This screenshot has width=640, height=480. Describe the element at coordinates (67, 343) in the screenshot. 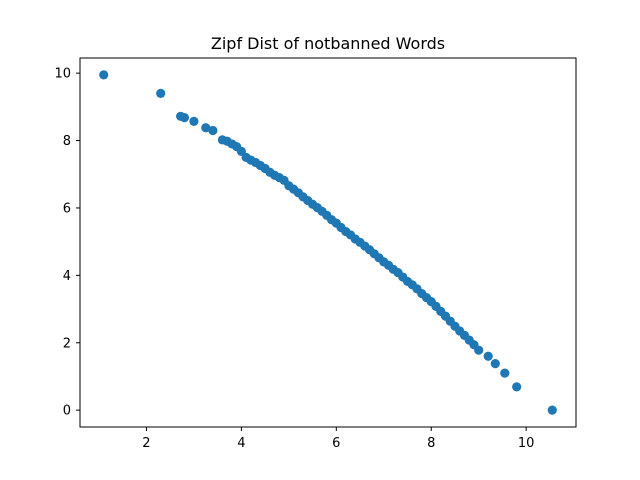

I see `y-tick-label: 2` at that location.